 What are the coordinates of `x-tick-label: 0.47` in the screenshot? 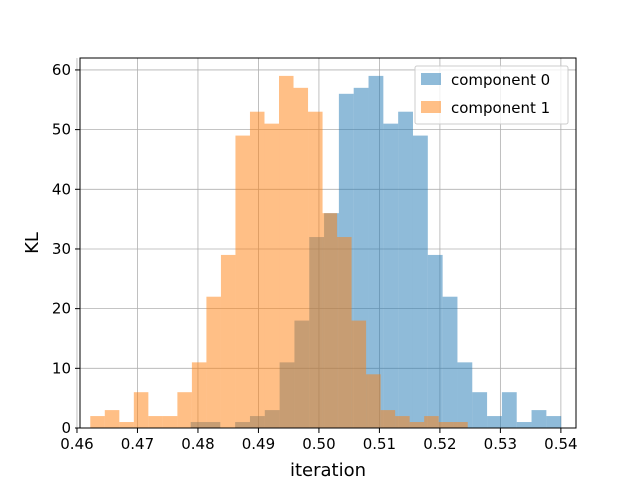 It's located at (137, 444).